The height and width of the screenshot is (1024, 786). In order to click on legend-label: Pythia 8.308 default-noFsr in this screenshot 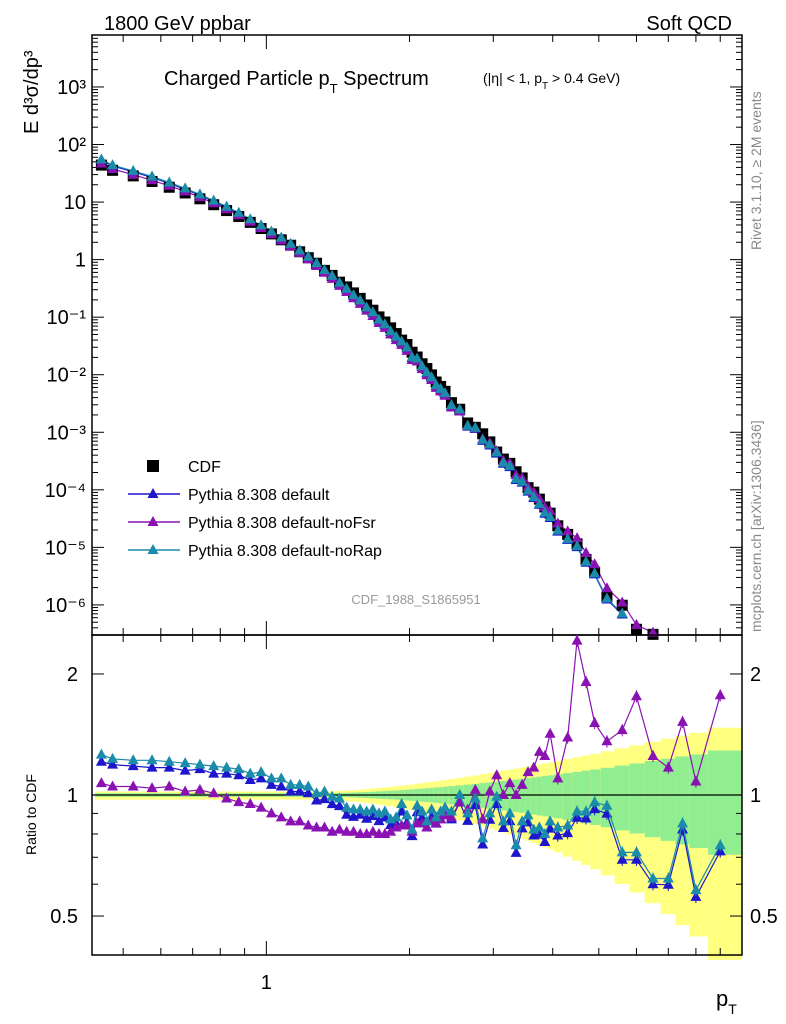, I will do `click(282, 523)`.